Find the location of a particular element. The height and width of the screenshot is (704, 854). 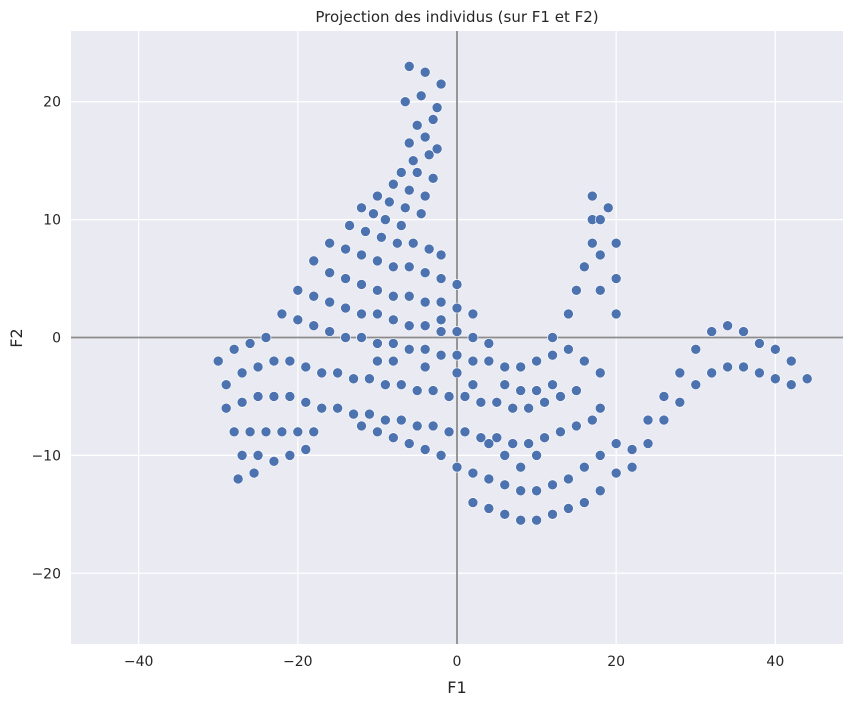

x-tick-label: 0 is located at coordinates (457, 662).